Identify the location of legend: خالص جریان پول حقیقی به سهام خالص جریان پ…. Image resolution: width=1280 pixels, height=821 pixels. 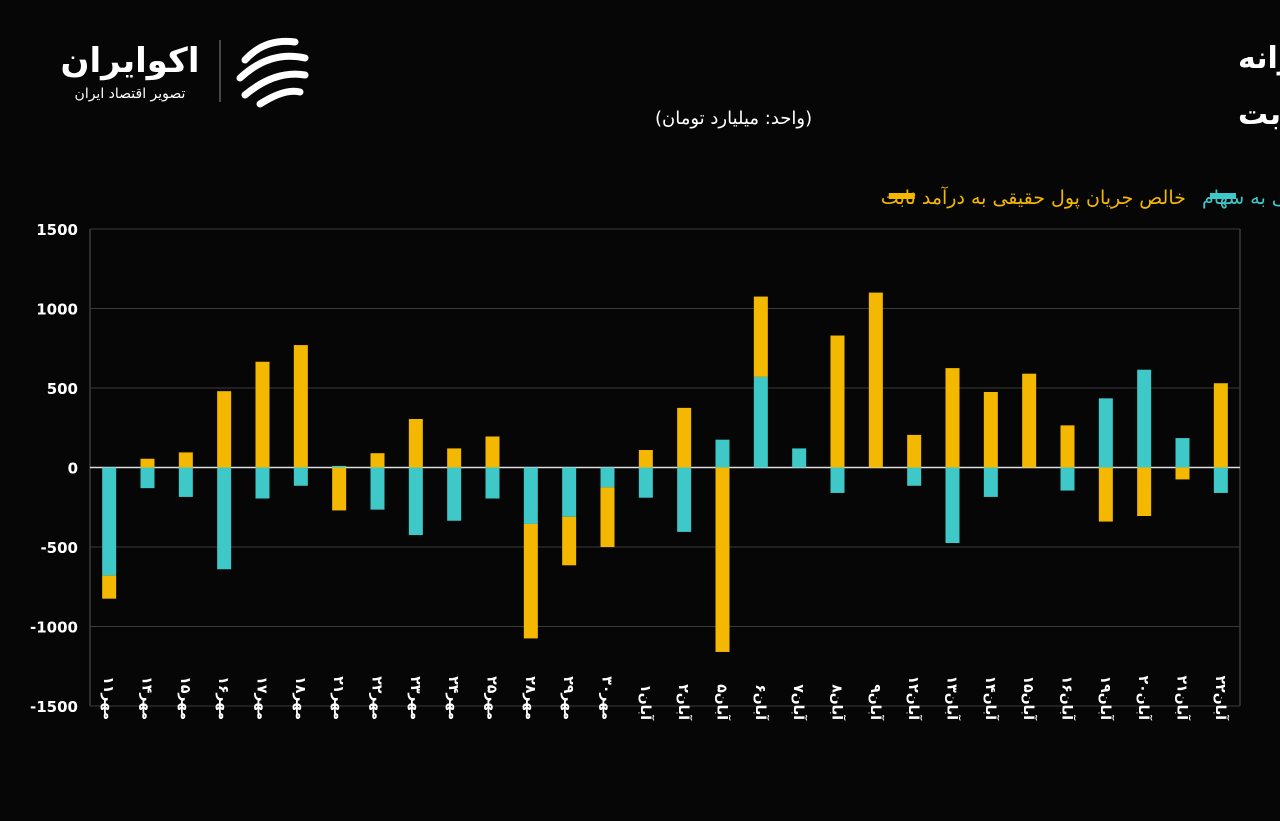
(1080, 197).